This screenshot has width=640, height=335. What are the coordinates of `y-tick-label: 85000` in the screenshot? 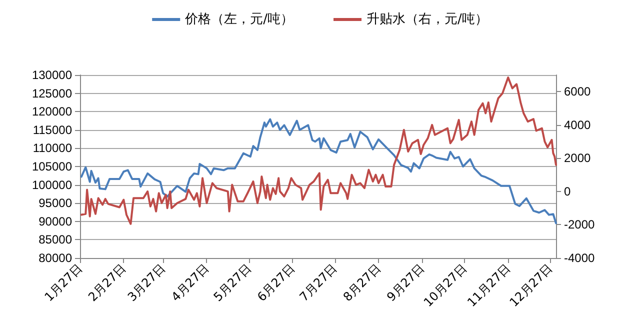 It's located at (55, 239).